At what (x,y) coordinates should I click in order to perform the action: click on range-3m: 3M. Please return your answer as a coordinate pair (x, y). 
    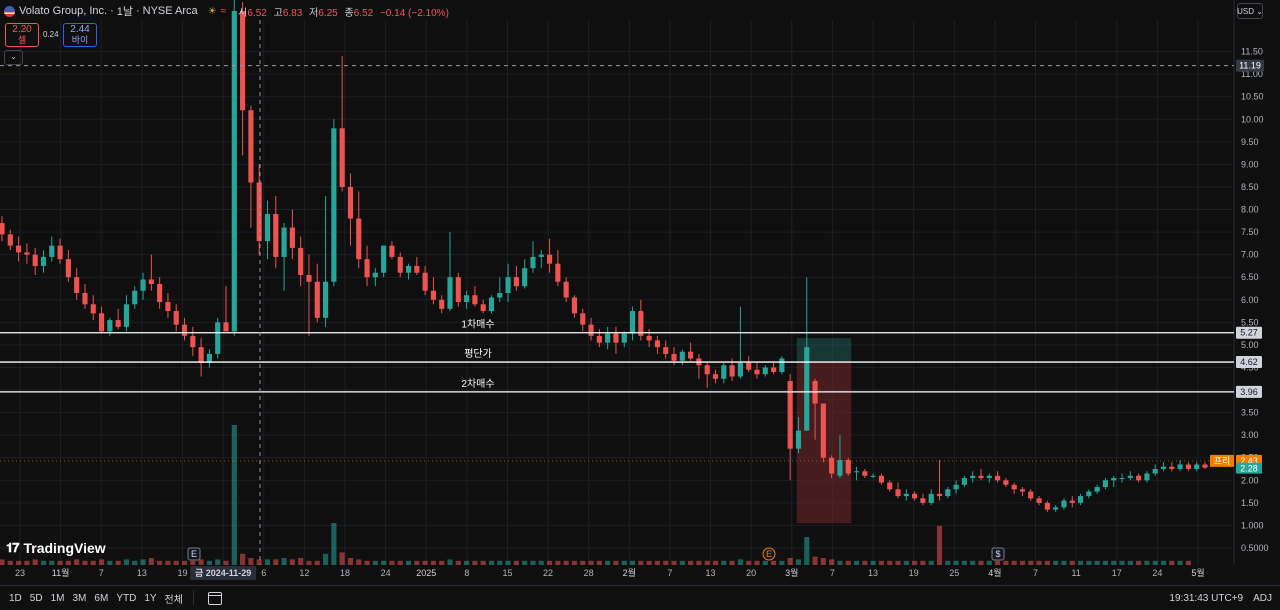
    Looking at the image, I should click on (79, 598).